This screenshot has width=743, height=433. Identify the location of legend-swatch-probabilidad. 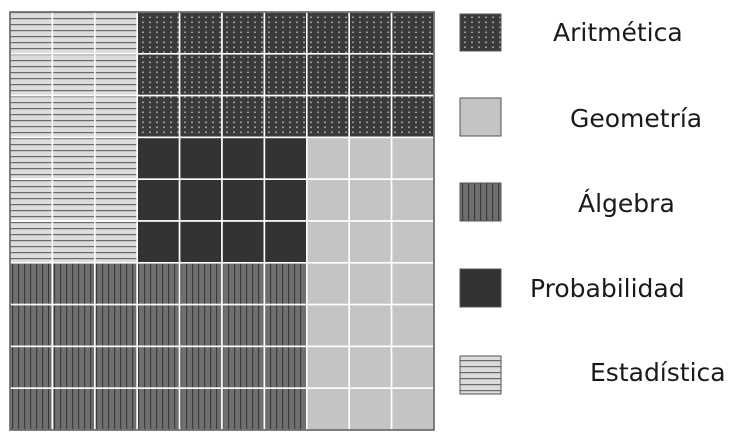
(480, 288).